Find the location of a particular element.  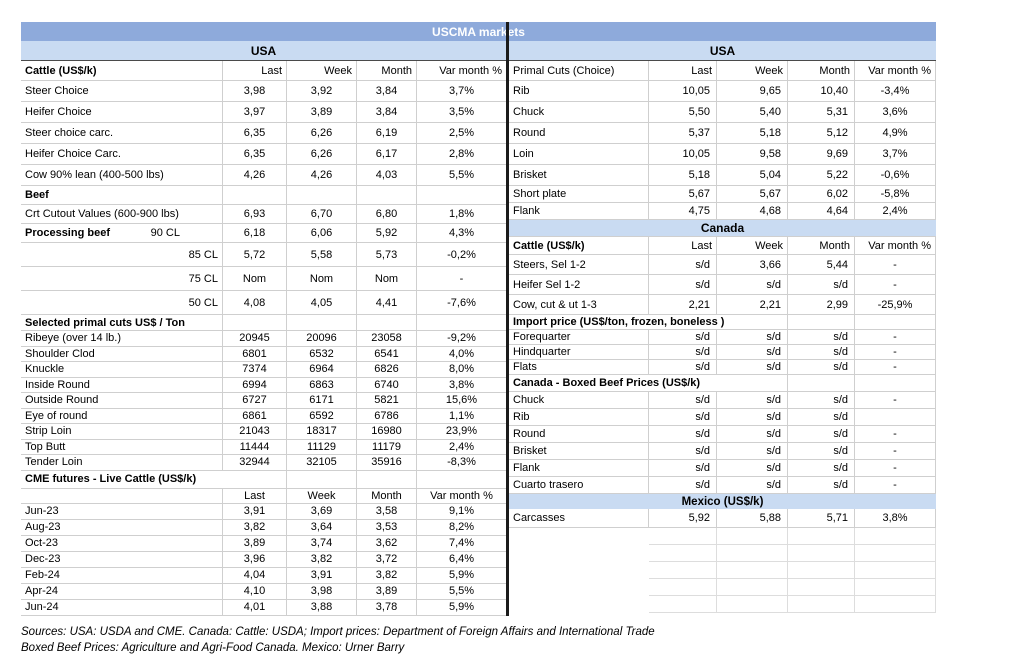

center-divider is located at coordinates (507, 319).